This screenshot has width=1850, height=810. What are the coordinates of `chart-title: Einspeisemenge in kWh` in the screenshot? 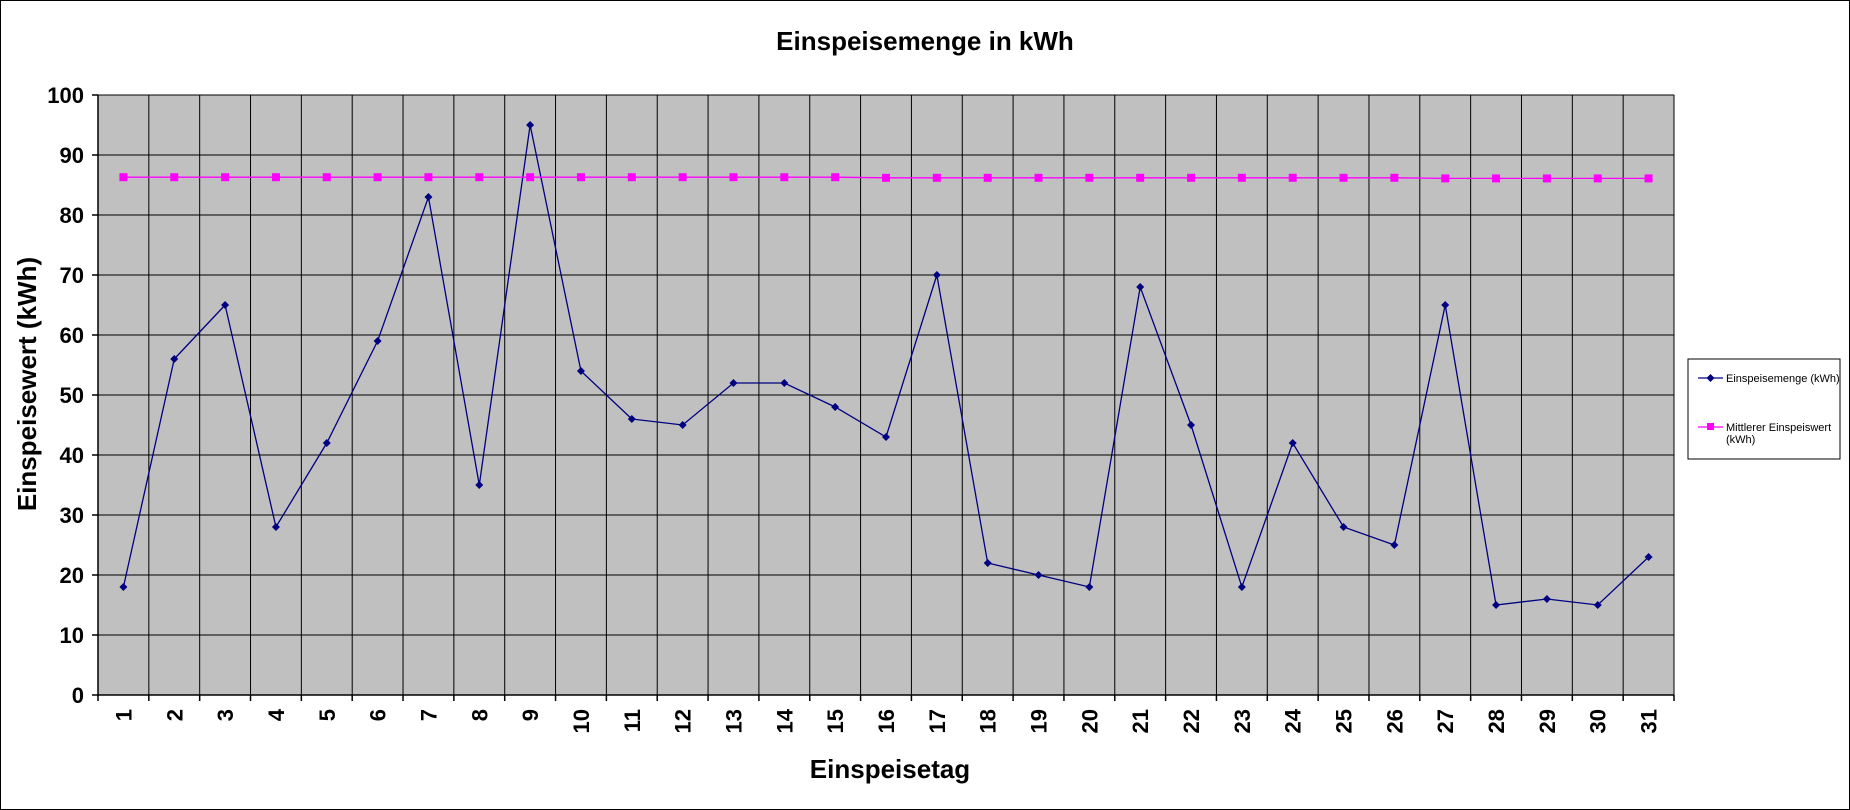 It's located at (925, 41).